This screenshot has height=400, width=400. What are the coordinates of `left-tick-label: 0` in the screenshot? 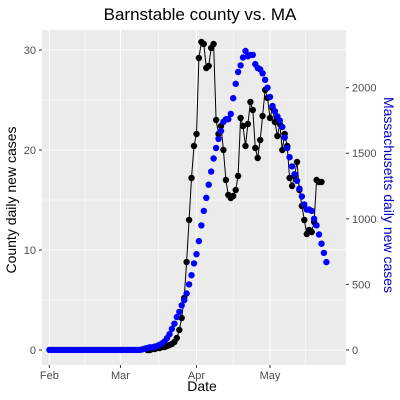 It's located at (33, 351).